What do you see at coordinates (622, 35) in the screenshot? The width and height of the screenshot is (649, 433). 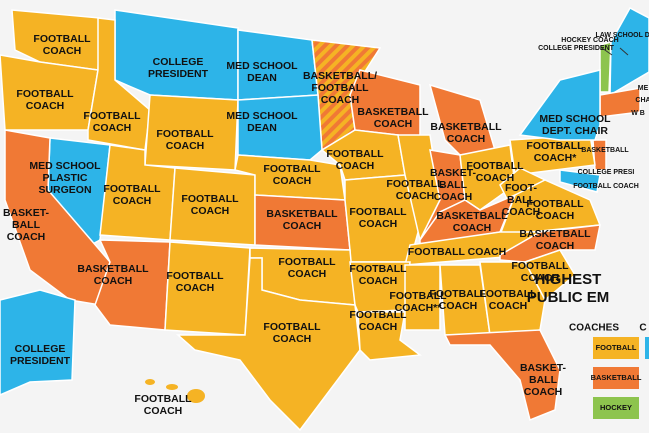 I see `callout: LAW SCHOOL DEAN` at bounding box center [622, 35].